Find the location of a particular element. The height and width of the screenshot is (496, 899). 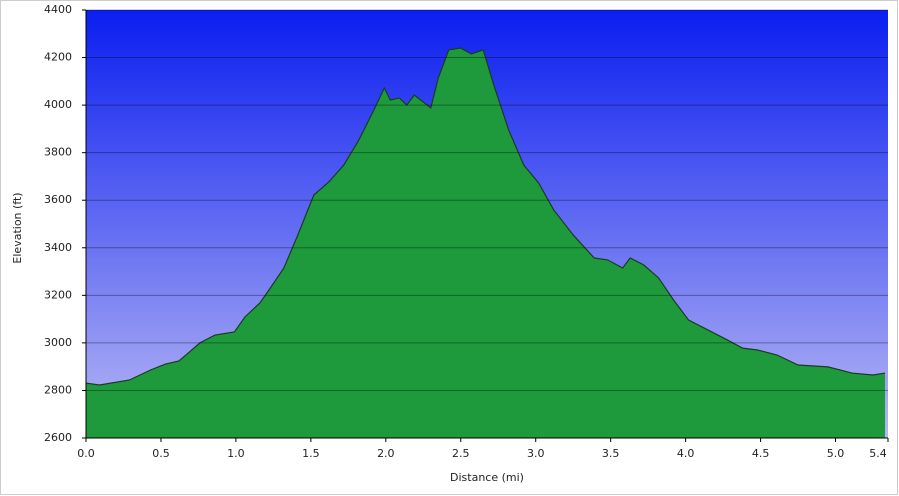

y-tick-label: 2600 is located at coordinates (58, 437).